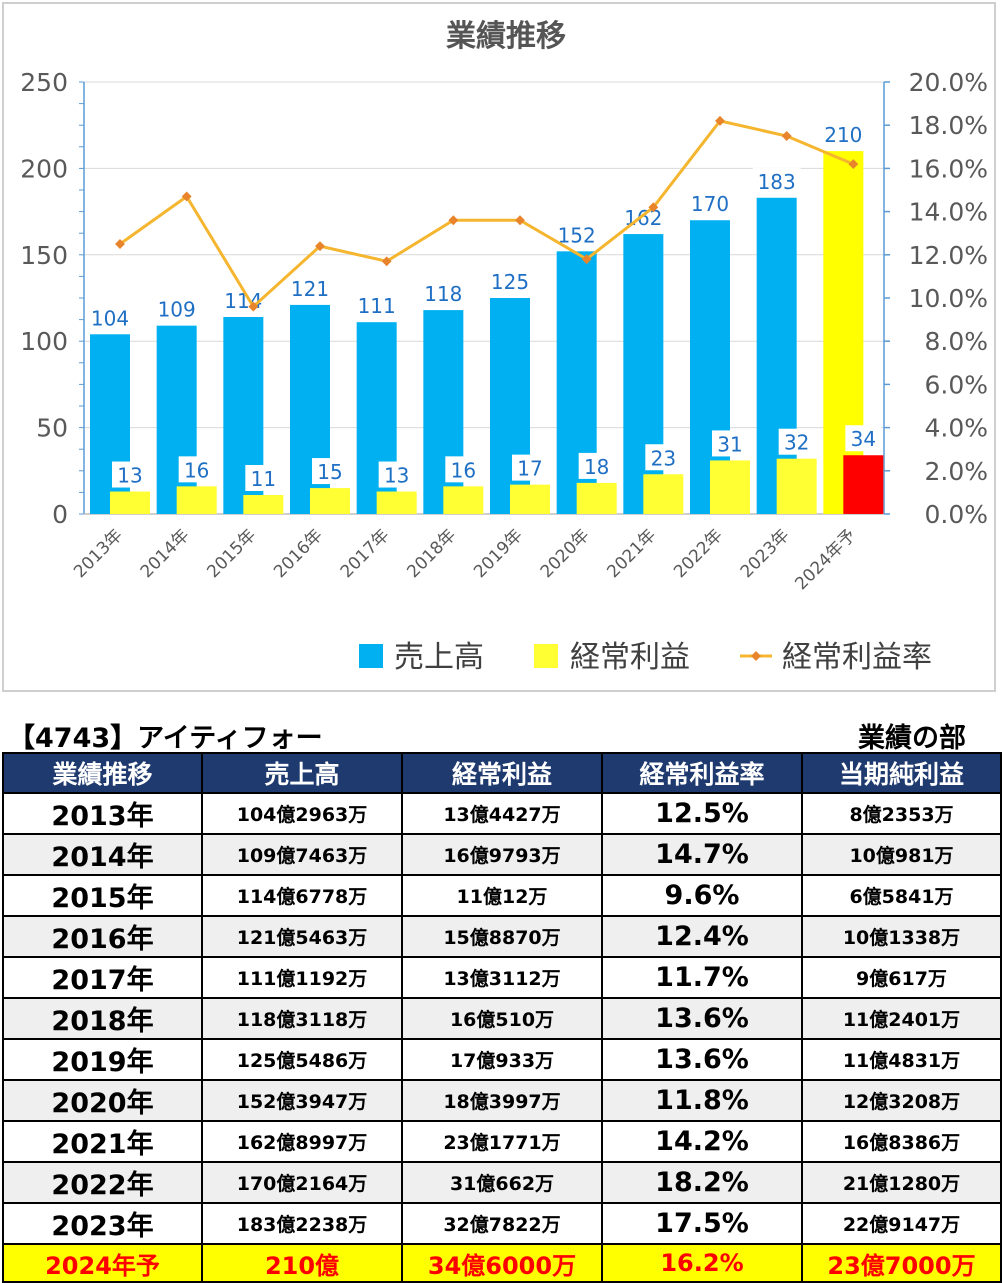  What do you see at coordinates (956, 471) in the screenshot?
I see `y2-tick-label: 2.0%` at bounding box center [956, 471].